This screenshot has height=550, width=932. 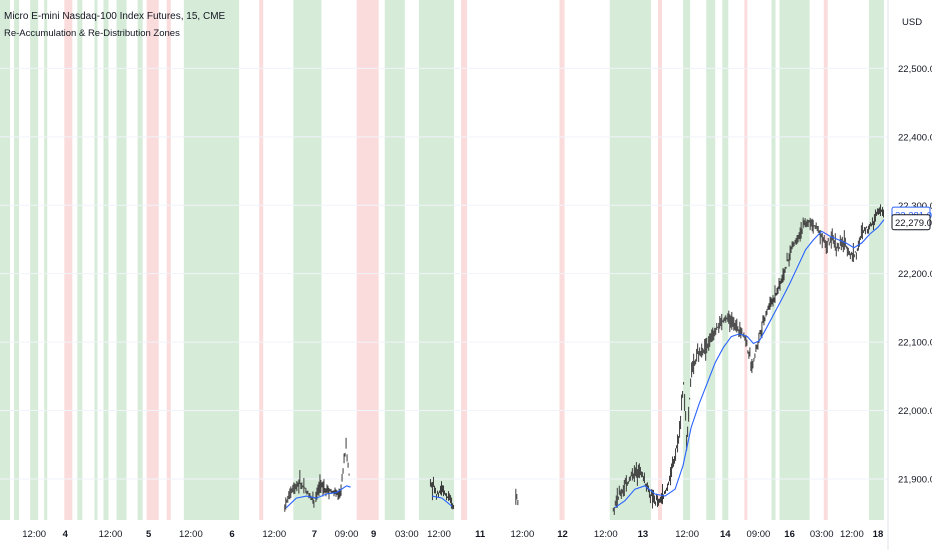 What do you see at coordinates (92, 33) in the screenshot?
I see `indicator-name: Re-Accumulation & Re-Distribution Zones` at bounding box center [92, 33].